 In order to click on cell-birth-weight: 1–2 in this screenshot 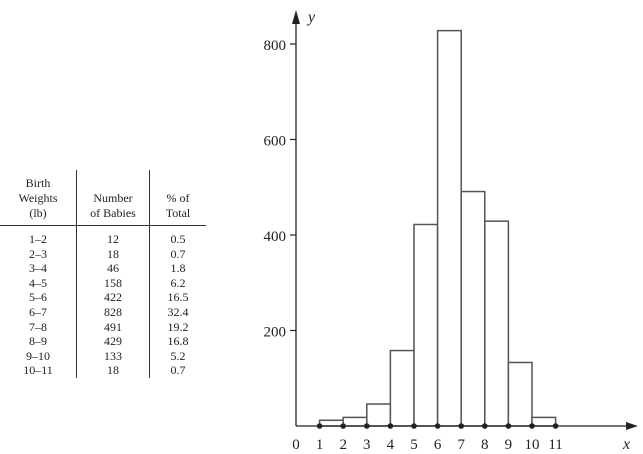, I will do `click(38, 239)`.